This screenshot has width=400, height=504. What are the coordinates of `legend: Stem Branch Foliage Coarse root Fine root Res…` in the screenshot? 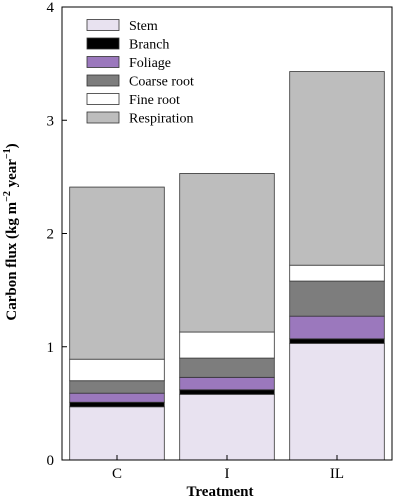 It's located at (140, 73).